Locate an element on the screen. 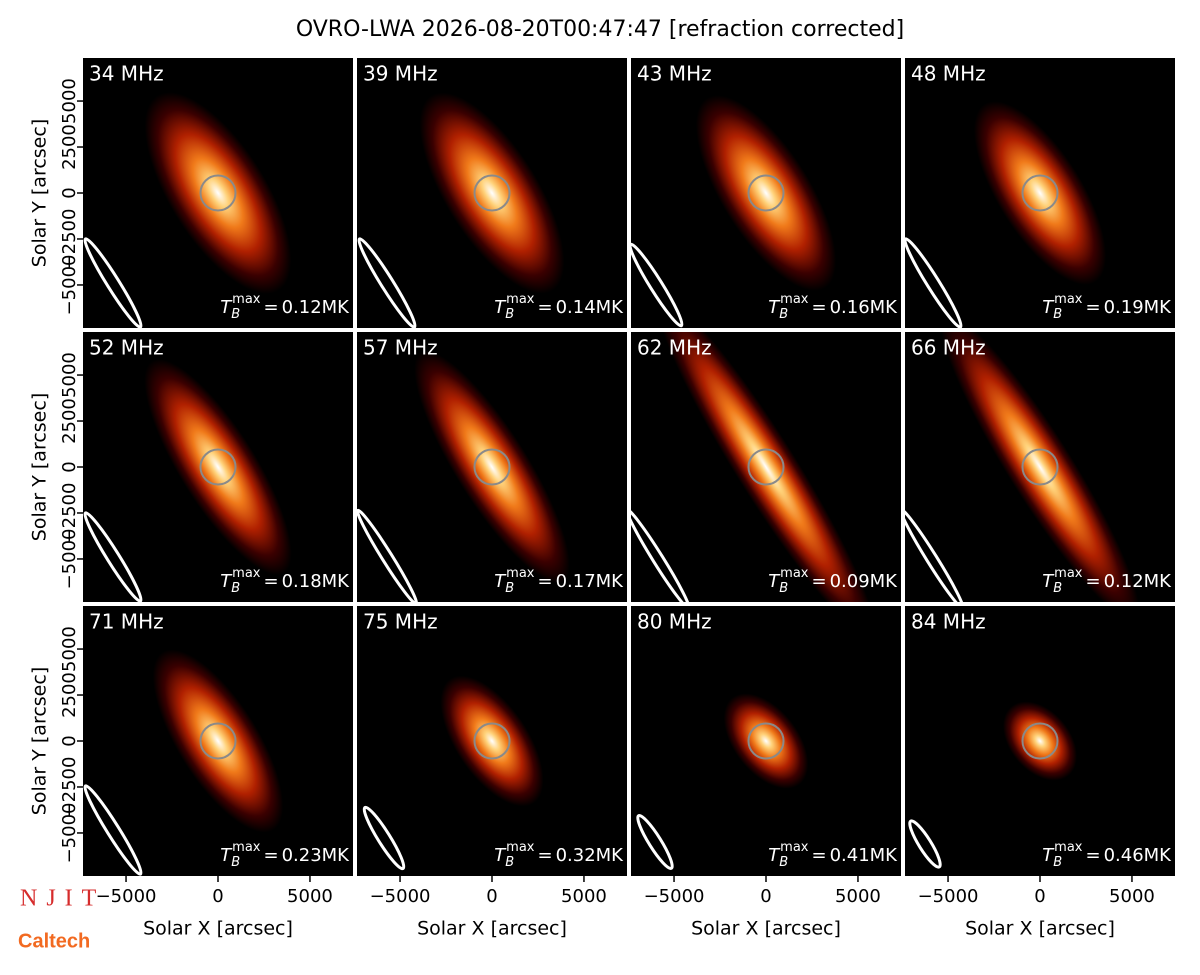  tb-max-label: TBmax = 0.17MK is located at coordinates (559, 581).